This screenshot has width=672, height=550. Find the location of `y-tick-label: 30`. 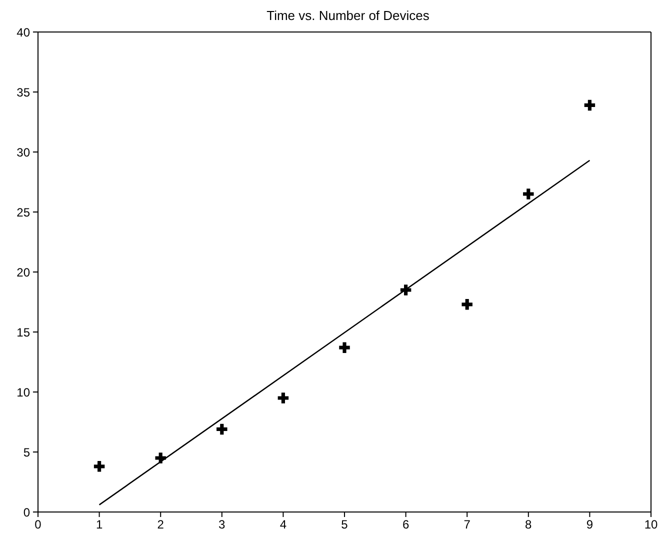

y-tick-label: 30 is located at coordinates (23, 152).